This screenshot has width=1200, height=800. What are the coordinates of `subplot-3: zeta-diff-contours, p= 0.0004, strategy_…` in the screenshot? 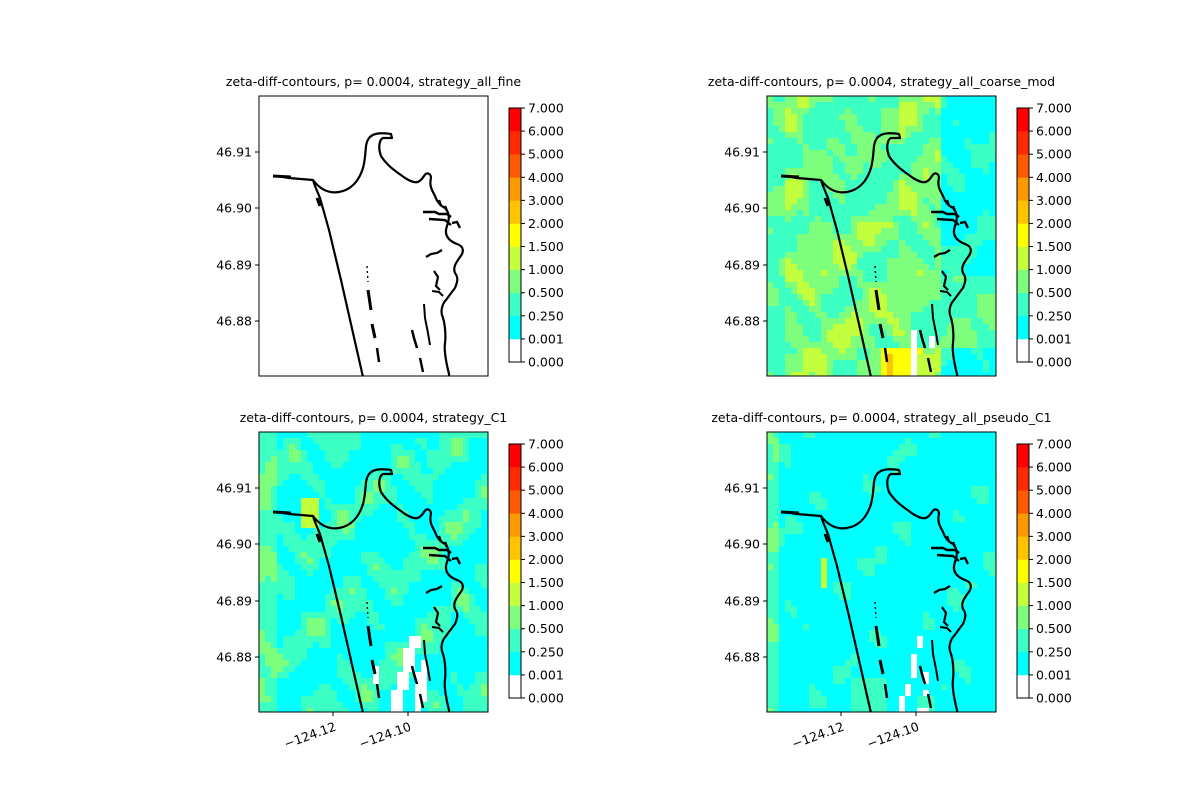 It's located at (390, 581).